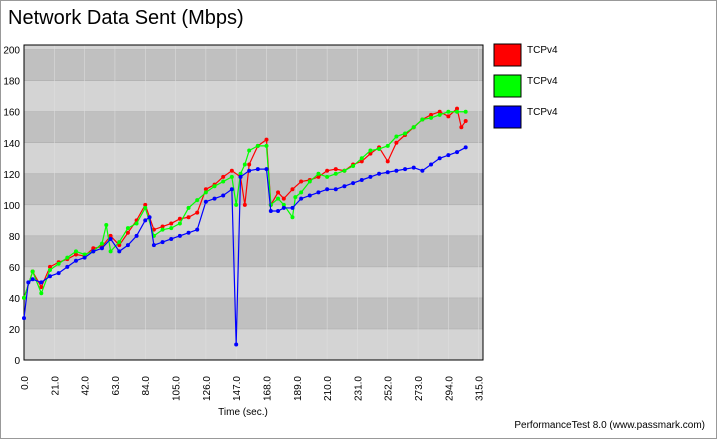  What do you see at coordinates (11, 51) in the screenshot?
I see `y-tick-label: 200` at bounding box center [11, 51].